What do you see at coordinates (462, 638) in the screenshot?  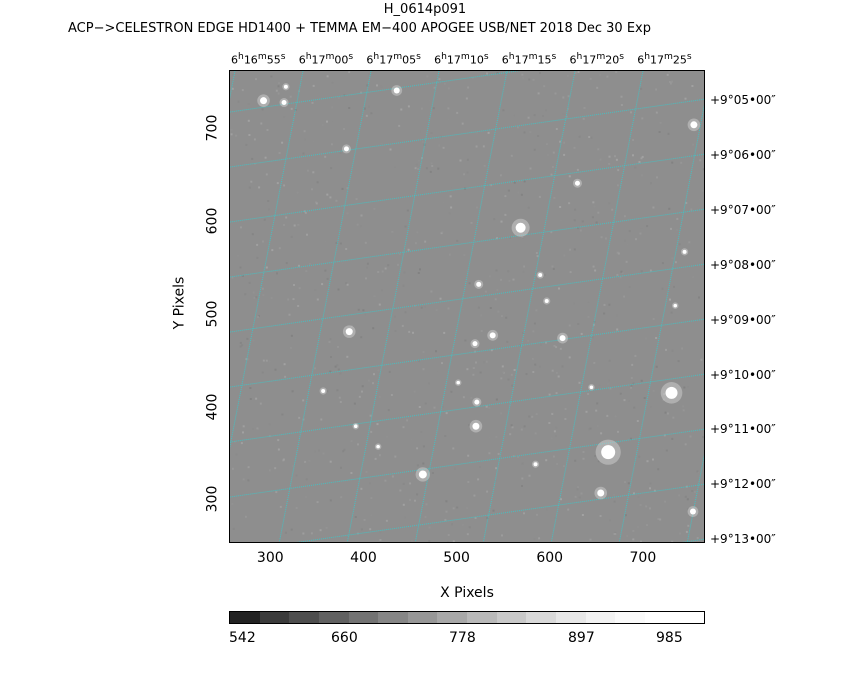 I see `colorbar-label: 778` at bounding box center [462, 638].